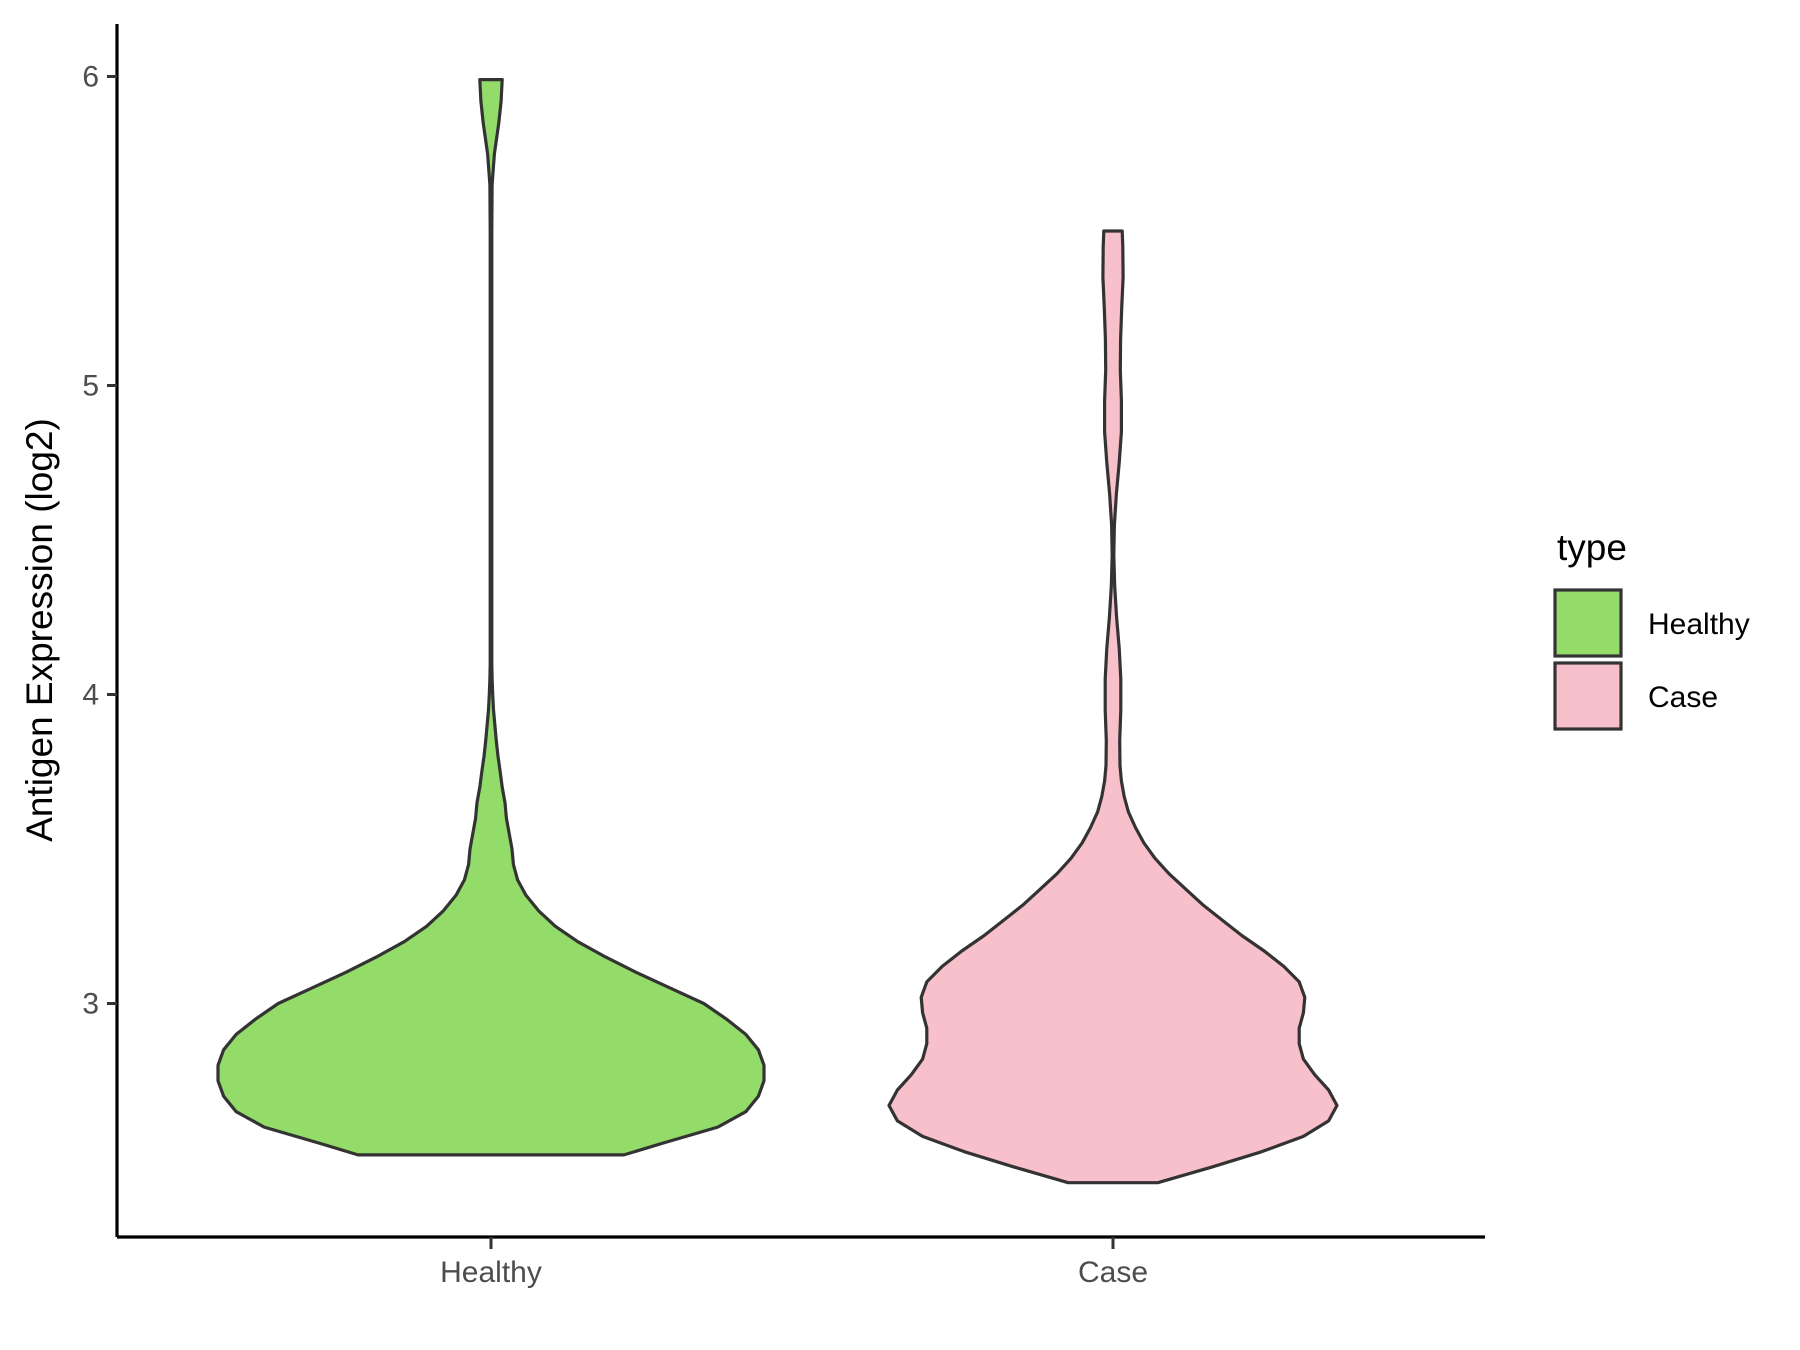  What do you see at coordinates (1113, 1272) in the screenshot?
I see `x-tick-label: Case` at bounding box center [1113, 1272].